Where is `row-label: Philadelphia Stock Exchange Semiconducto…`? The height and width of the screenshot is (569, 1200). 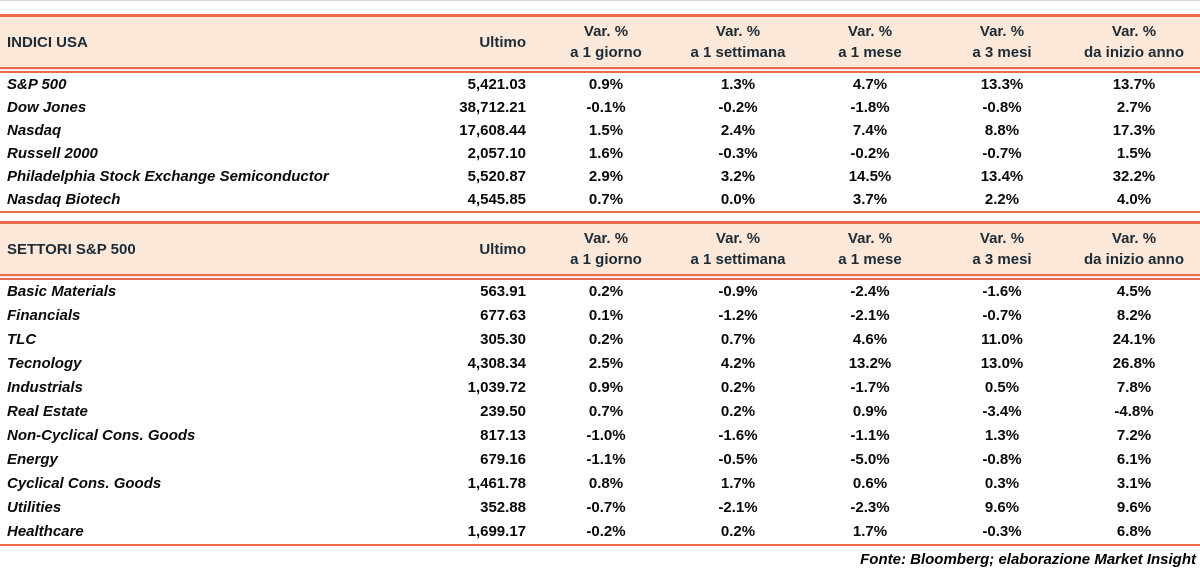 row-label: Philadelphia Stock Exchange Semiconducto… is located at coordinates (168, 176).